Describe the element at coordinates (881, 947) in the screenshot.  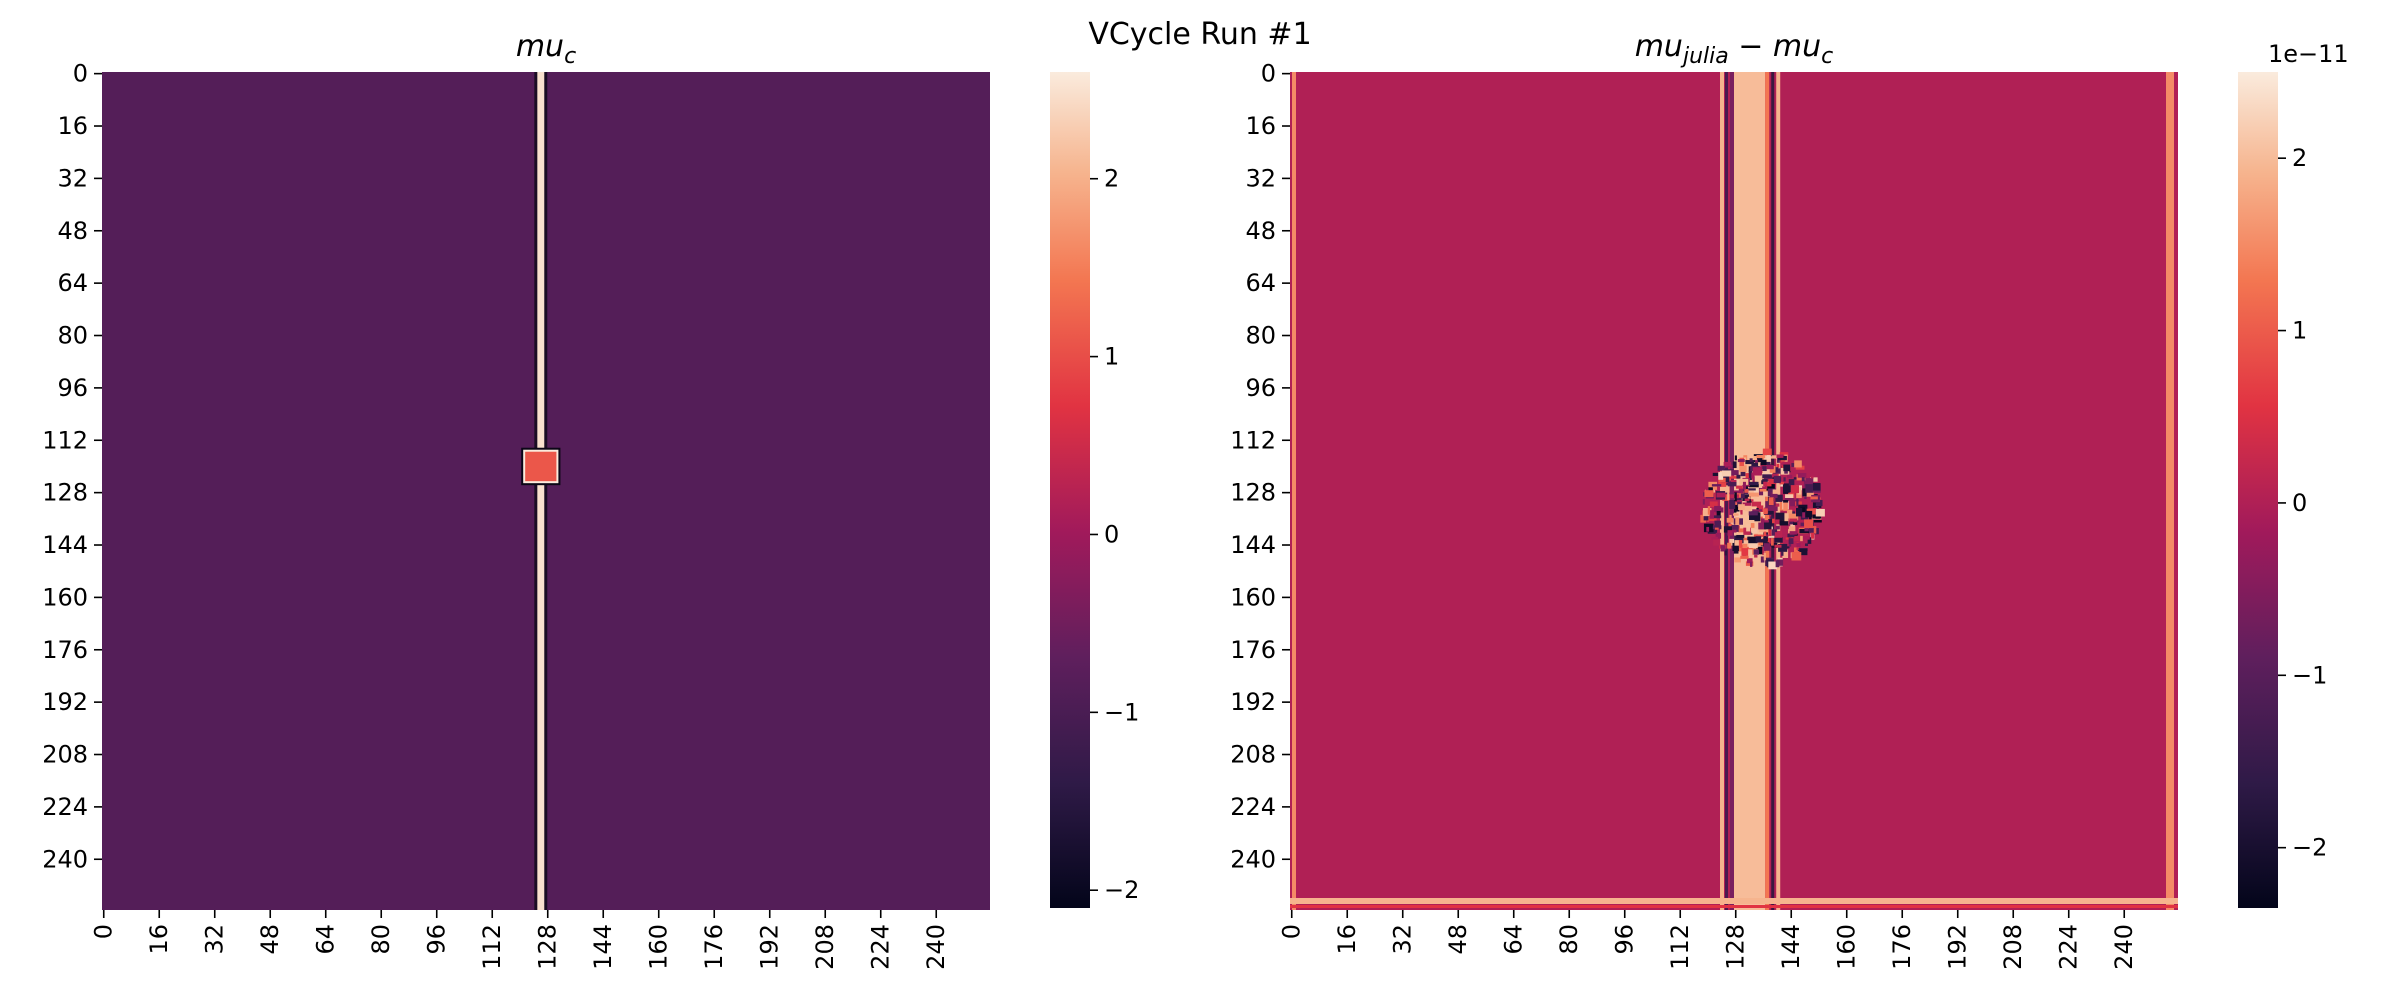
I see `x-tick-label: 224` at that location.